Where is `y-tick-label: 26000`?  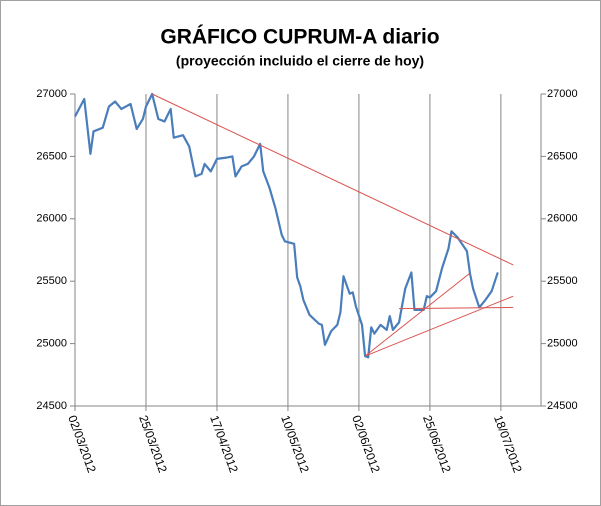 y-tick-label: 26000 is located at coordinates (51, 219).